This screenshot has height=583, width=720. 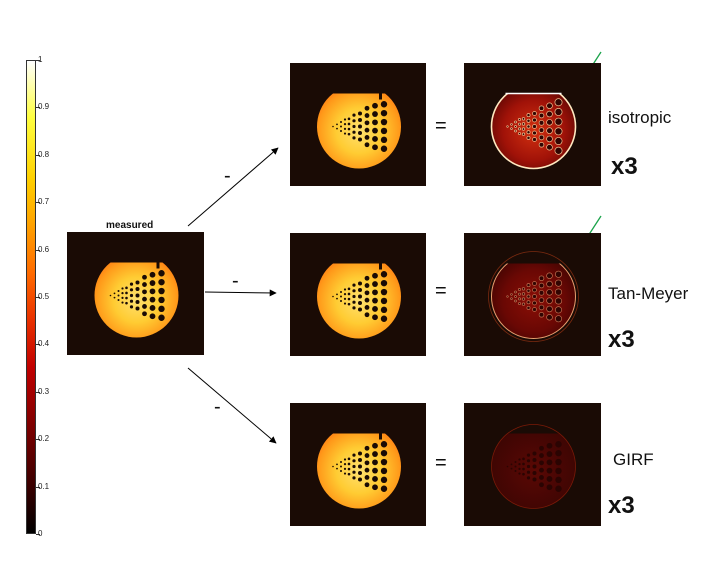 I want to click on panel-isotropic-sim, so click(x=358, y=124).